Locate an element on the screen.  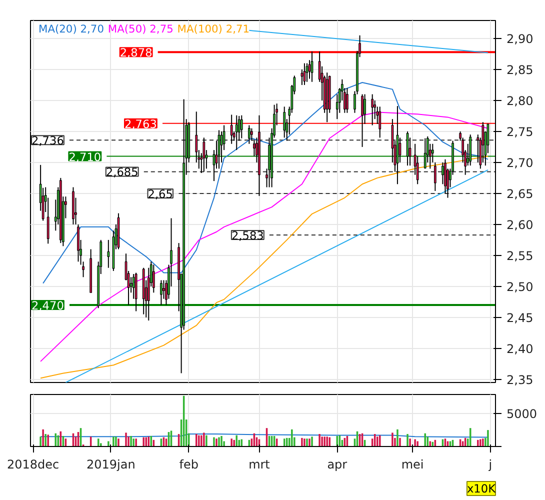
y-tick-label: 2,55 is located at coordinates (520, 255).